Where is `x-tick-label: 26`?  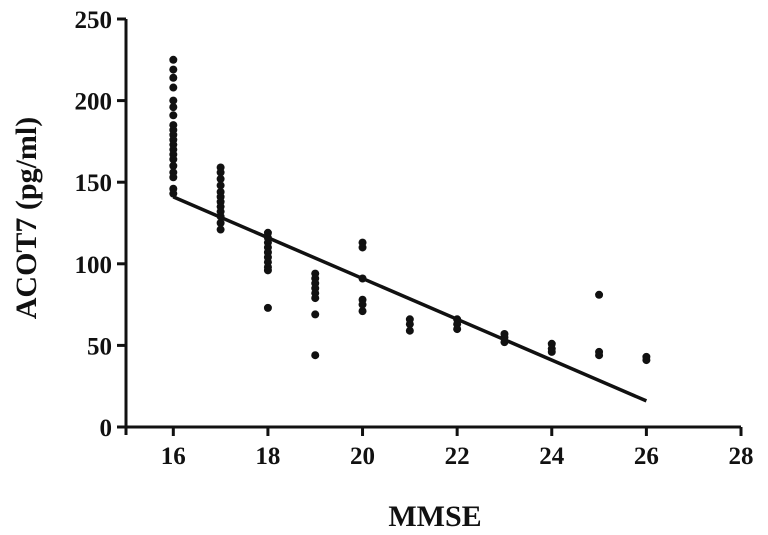
x-tick-label: 26 is located at coordinates (646, 456).